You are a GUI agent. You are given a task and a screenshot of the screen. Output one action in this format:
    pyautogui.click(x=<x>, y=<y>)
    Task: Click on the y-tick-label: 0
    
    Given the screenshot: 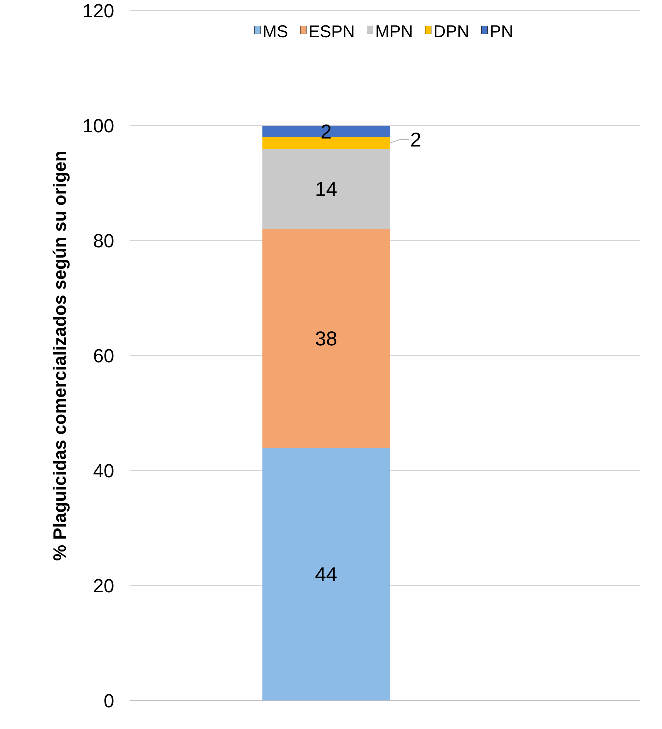 What is the action you would take?
    pyautogui.click(x=109, y=701)
    